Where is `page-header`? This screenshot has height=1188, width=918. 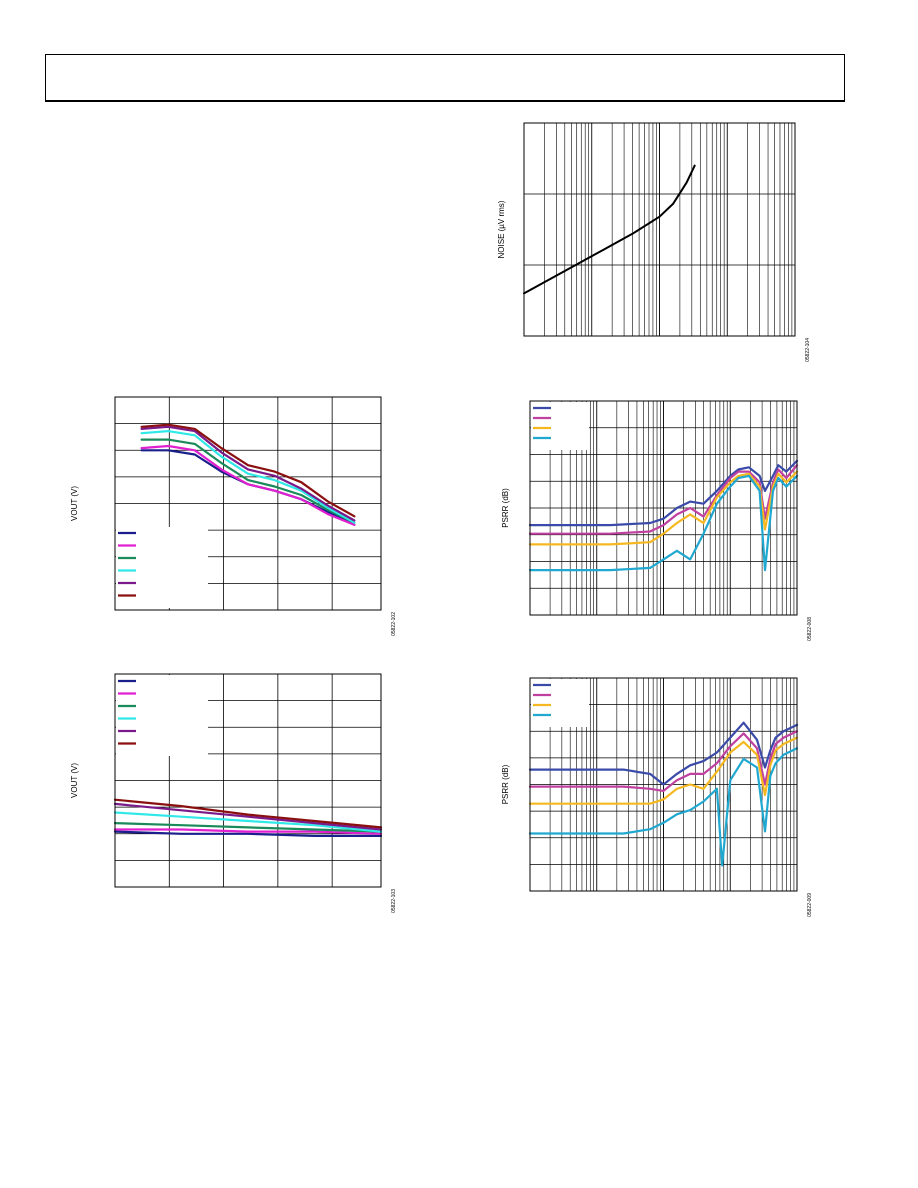
page-header is located at coordinates (445, 78).